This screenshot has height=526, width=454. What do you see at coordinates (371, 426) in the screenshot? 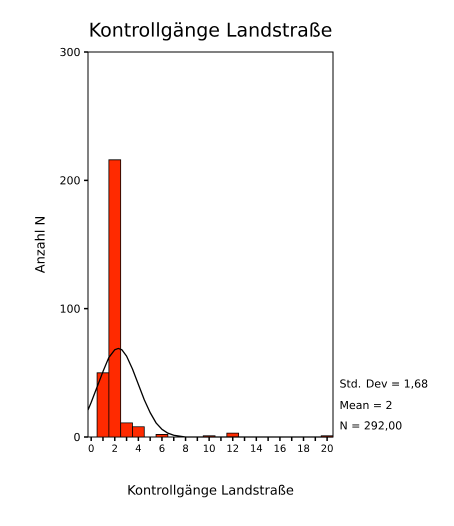
I see `text: N = 292,00` at bounding box center [371, 426].